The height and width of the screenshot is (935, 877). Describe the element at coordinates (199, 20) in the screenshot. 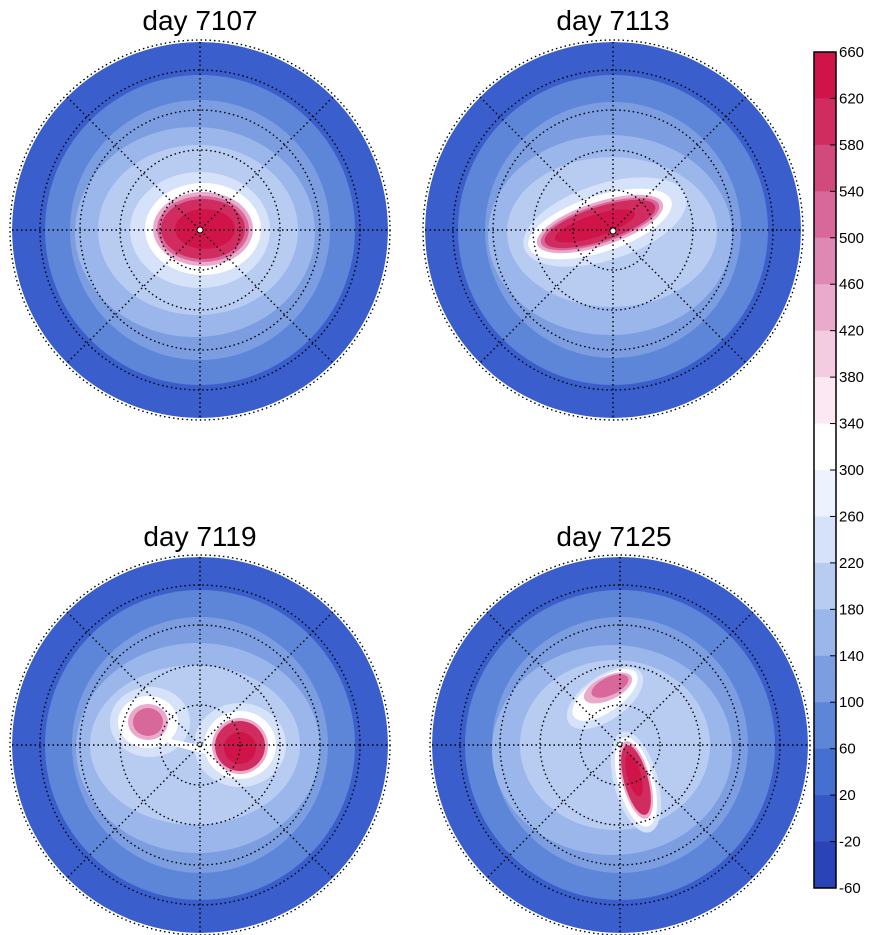

I see `panel-title: day 7107` at that location.